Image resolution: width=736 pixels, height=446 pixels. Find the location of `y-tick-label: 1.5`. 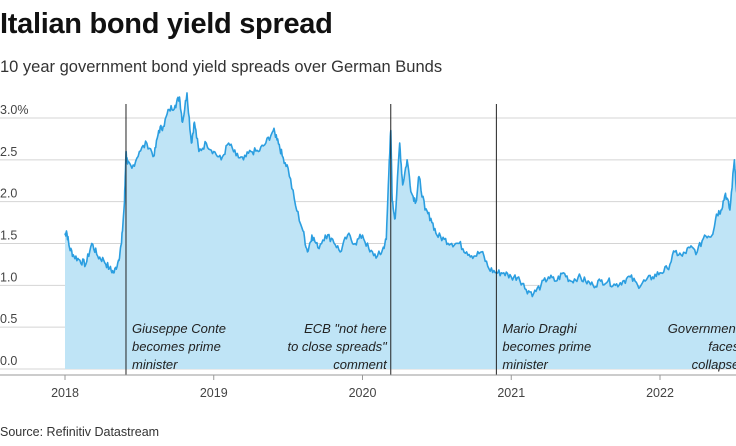

y-tick-label: 1.5 is located at coordinates (8, 236).